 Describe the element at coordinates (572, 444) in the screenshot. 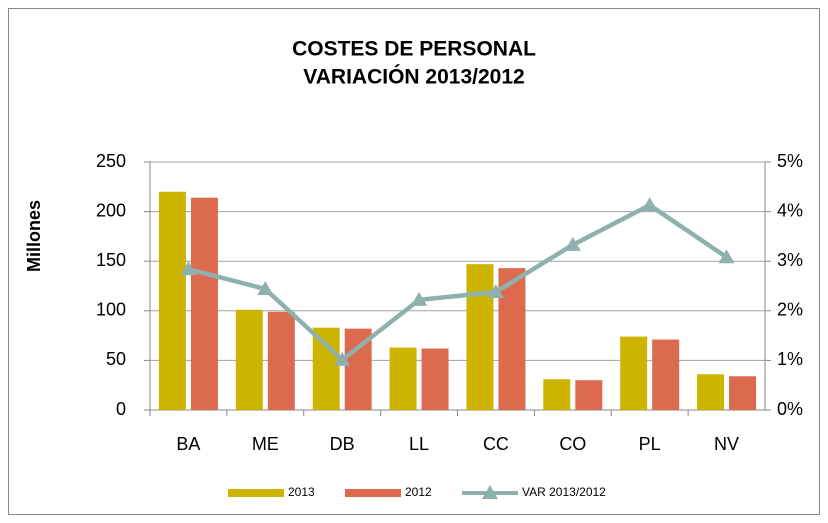

I see `x-tick-label: CO` at that location.